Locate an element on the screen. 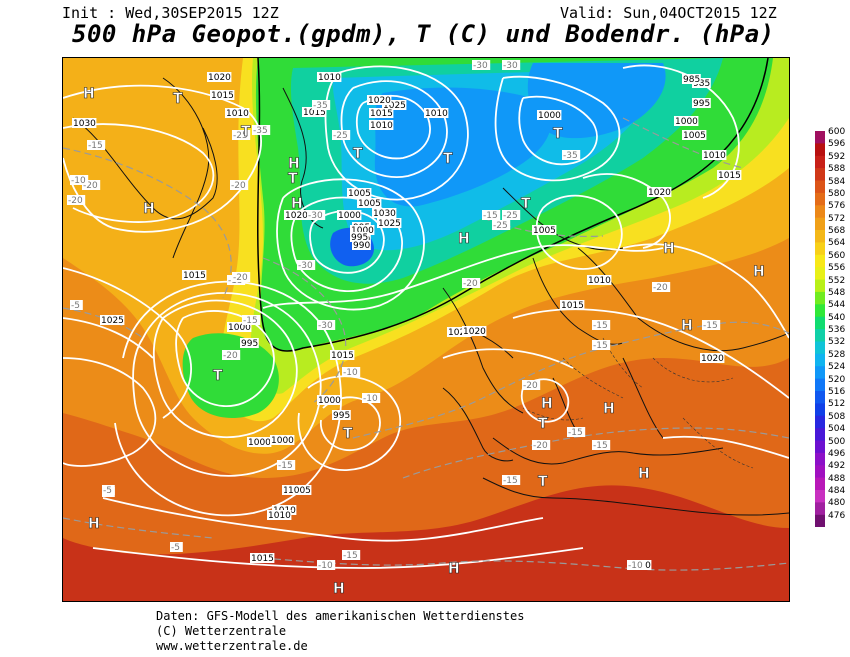 This screenshot has width=850, height=657. temperature-label: -35 is located at coordinates (571, 155).